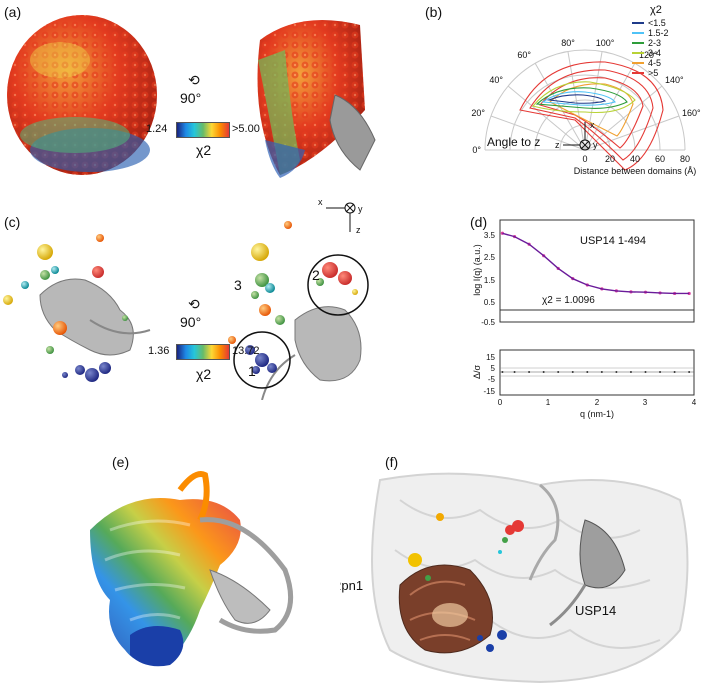 The height and width of the screenshot is (690, 709). I want to click on panel-label-e: (e), so click(121, 462).